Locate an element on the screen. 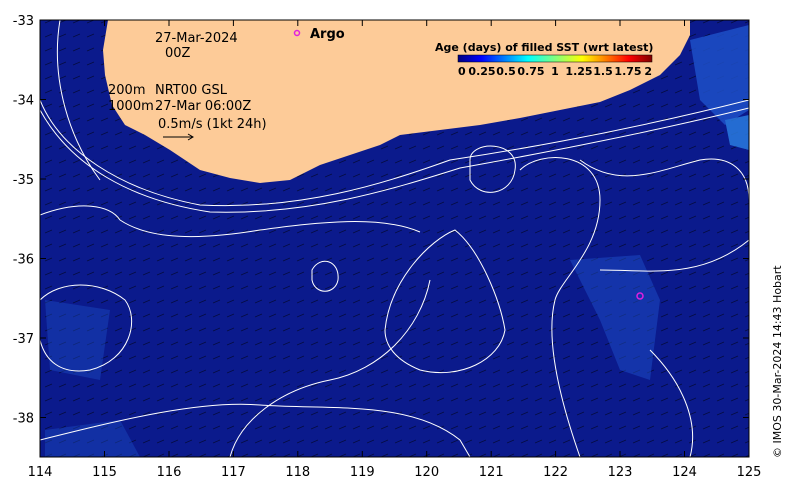  credit-label: © IMOS 30-Mar-2024 14:43 Hobart is located at coordinates (777, 361).